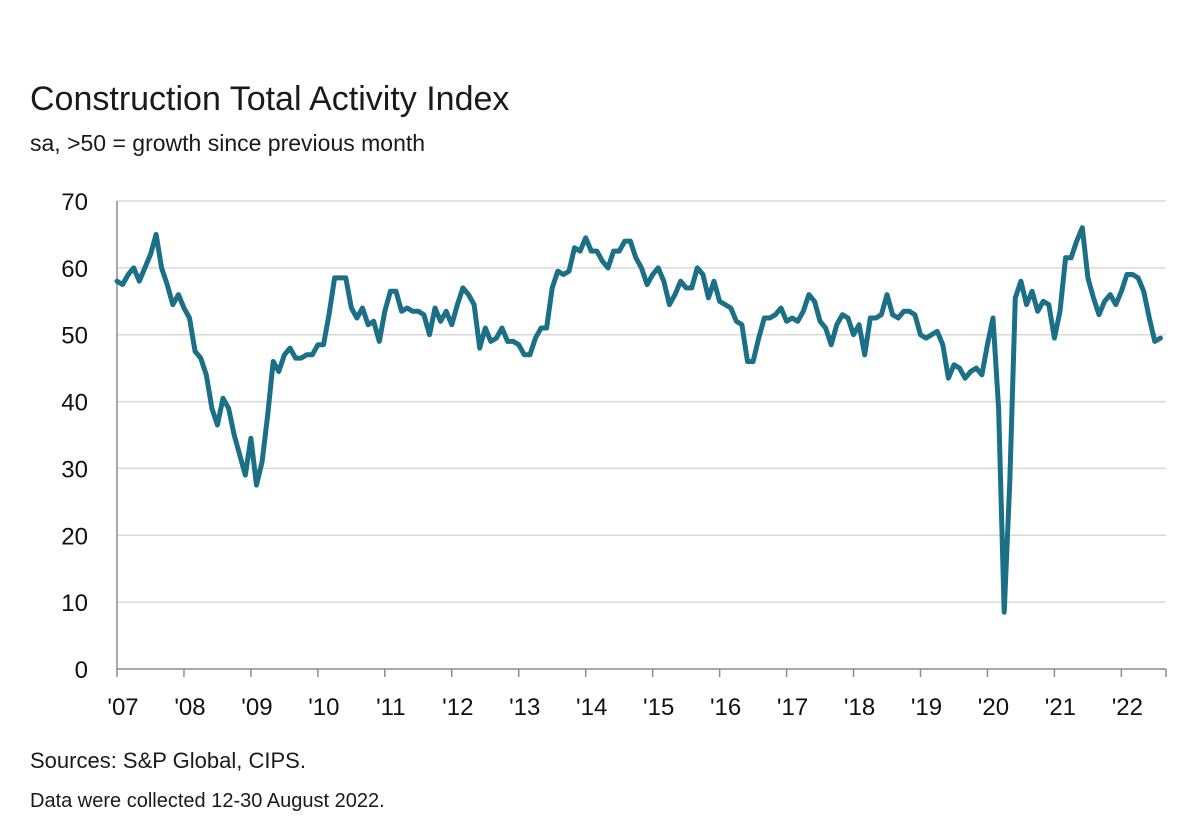  What do you see at coordinates (725, 707) in the screenshot?
I see `x-tick-label: '16` at bounding box center [725, 707].